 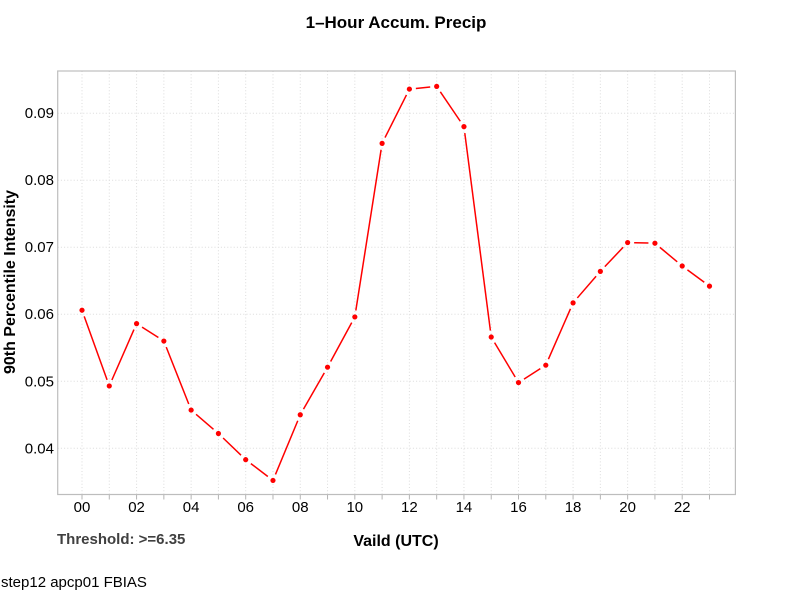 I want to click on x-tick-label: 22, so click(x=682, y=507).